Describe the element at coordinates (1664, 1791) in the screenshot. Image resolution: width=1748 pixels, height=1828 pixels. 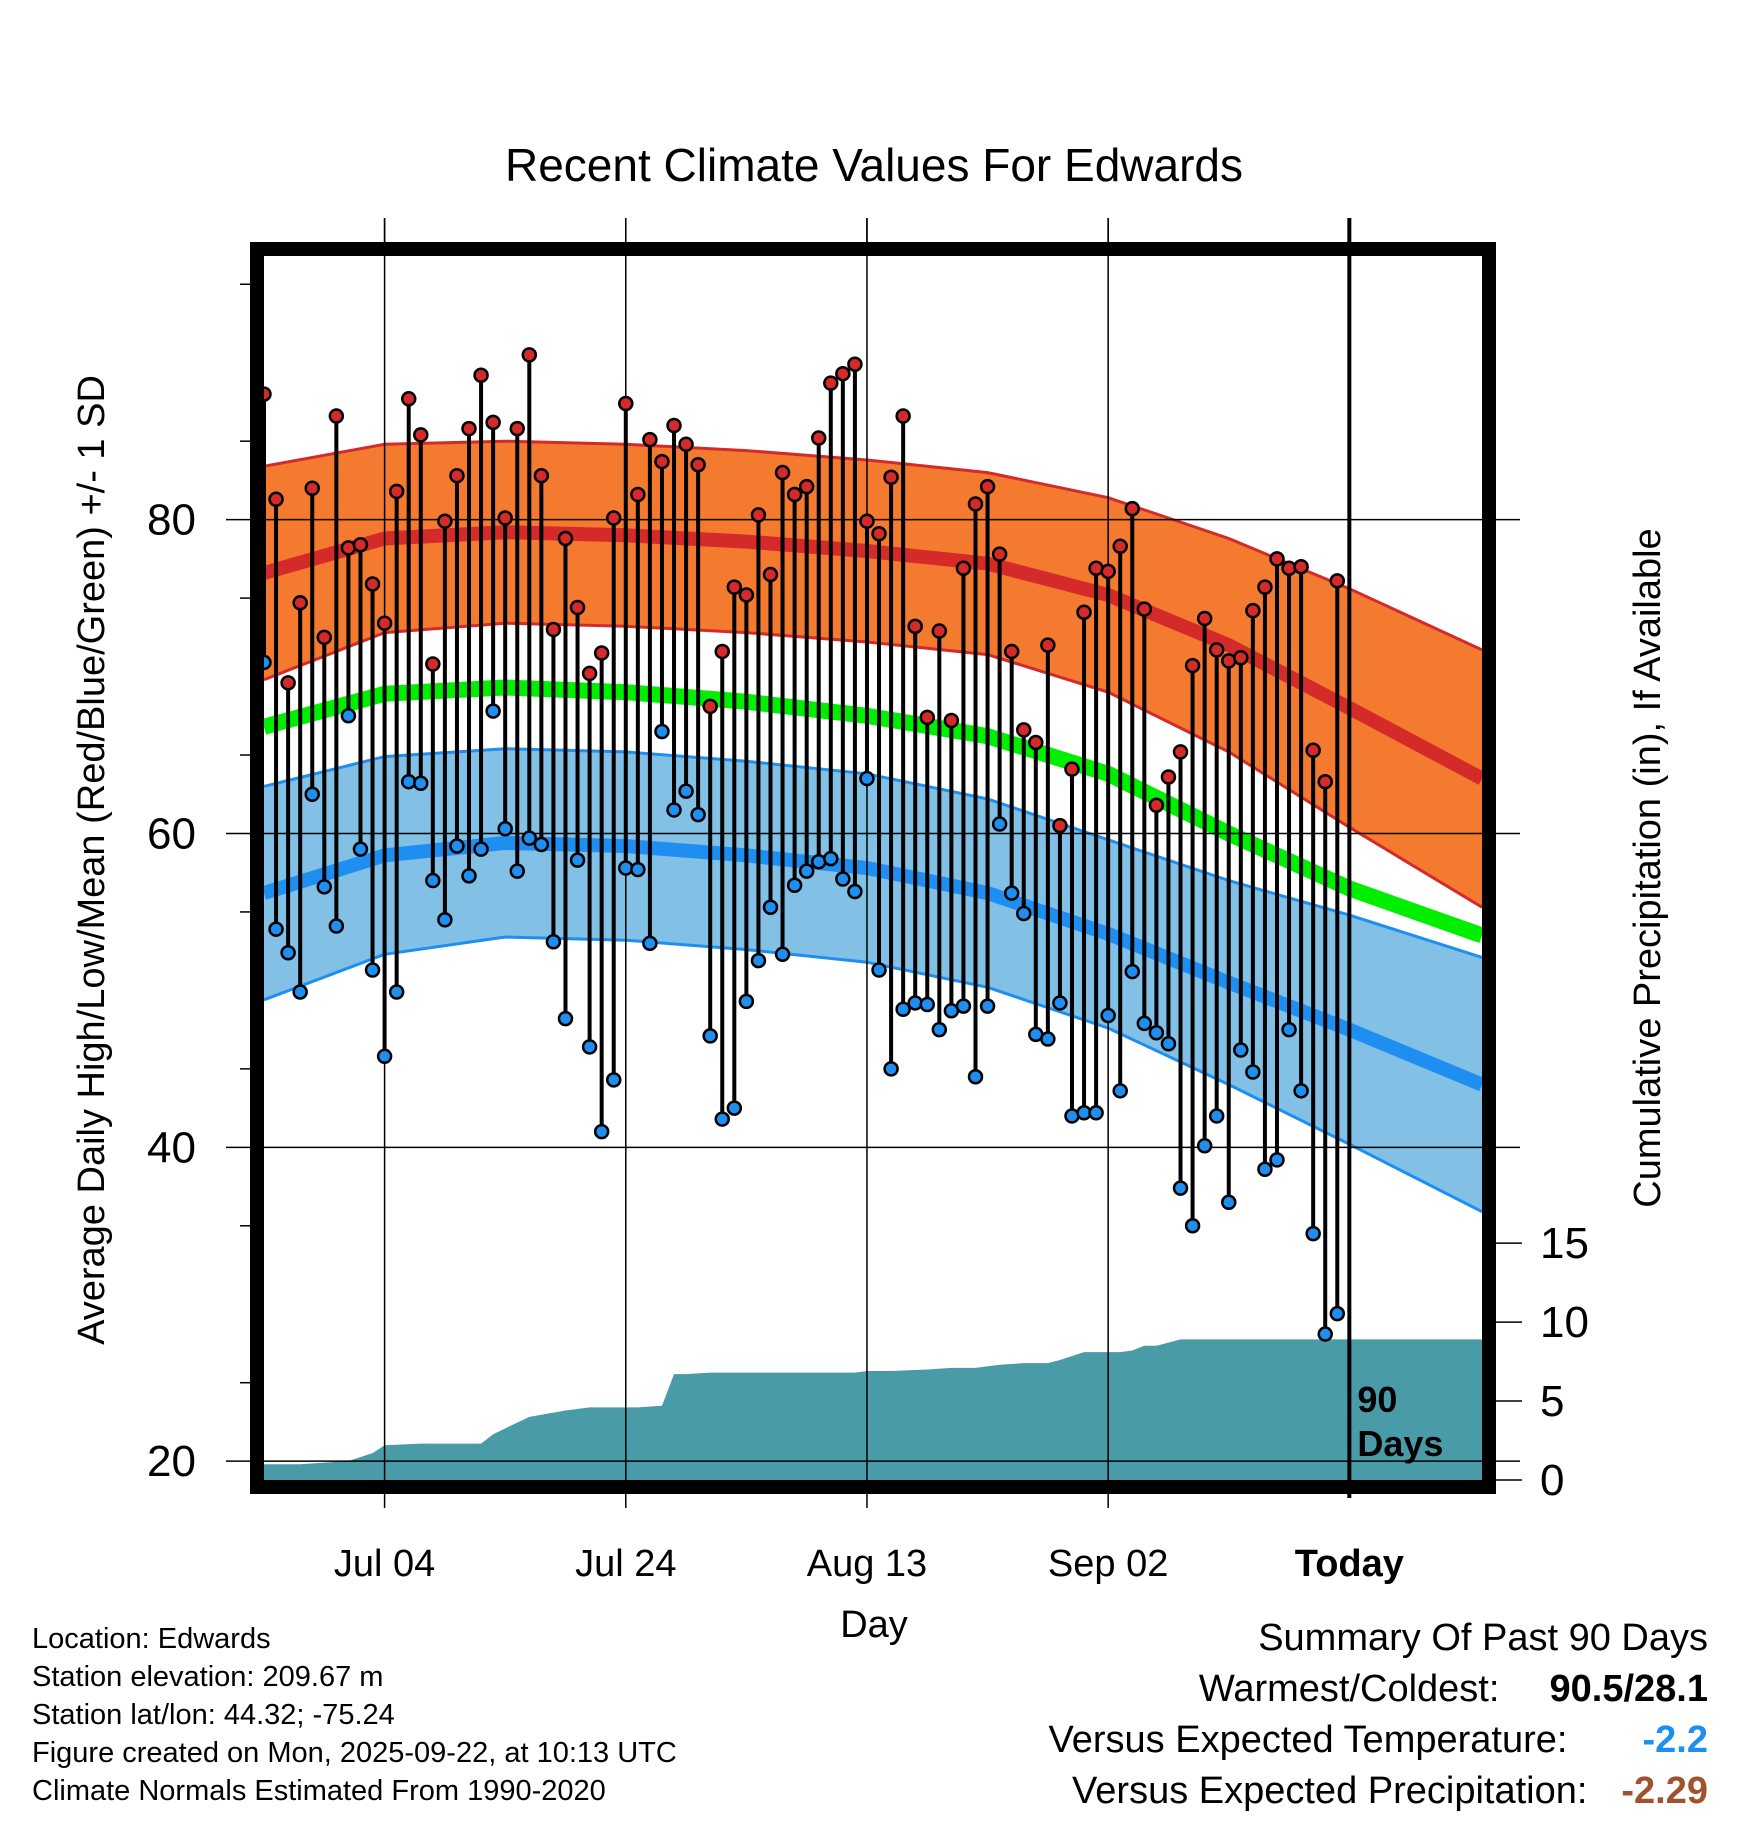
I see `precip-departure-value: -2.29` at that location.